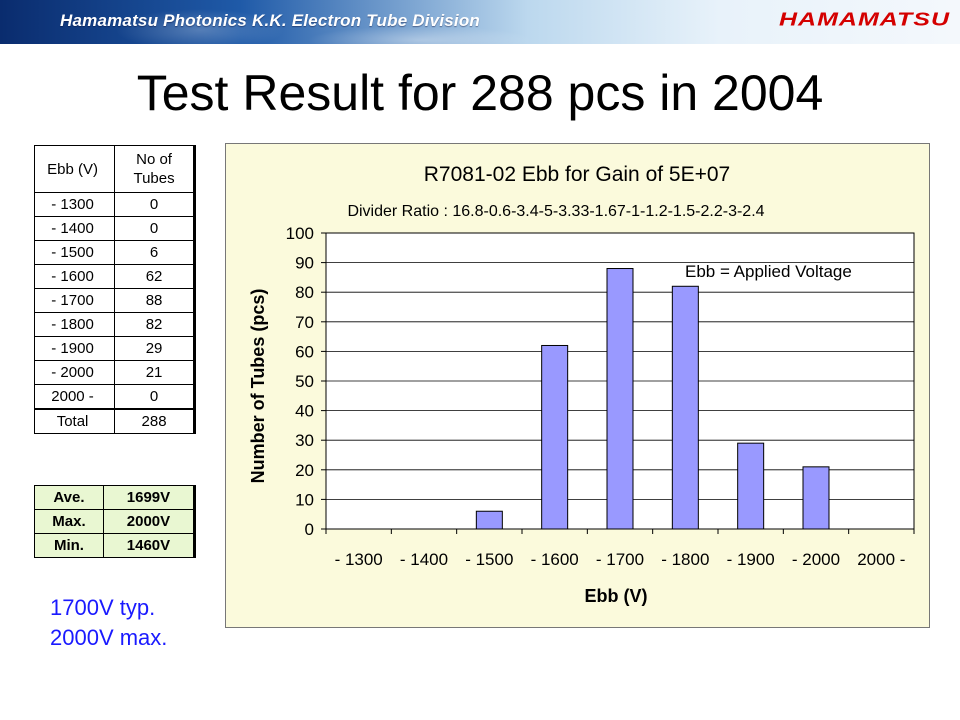  I want to click on chart-title: R7081-02 Ebb for Gain of 5E+07, so click(577, 174).